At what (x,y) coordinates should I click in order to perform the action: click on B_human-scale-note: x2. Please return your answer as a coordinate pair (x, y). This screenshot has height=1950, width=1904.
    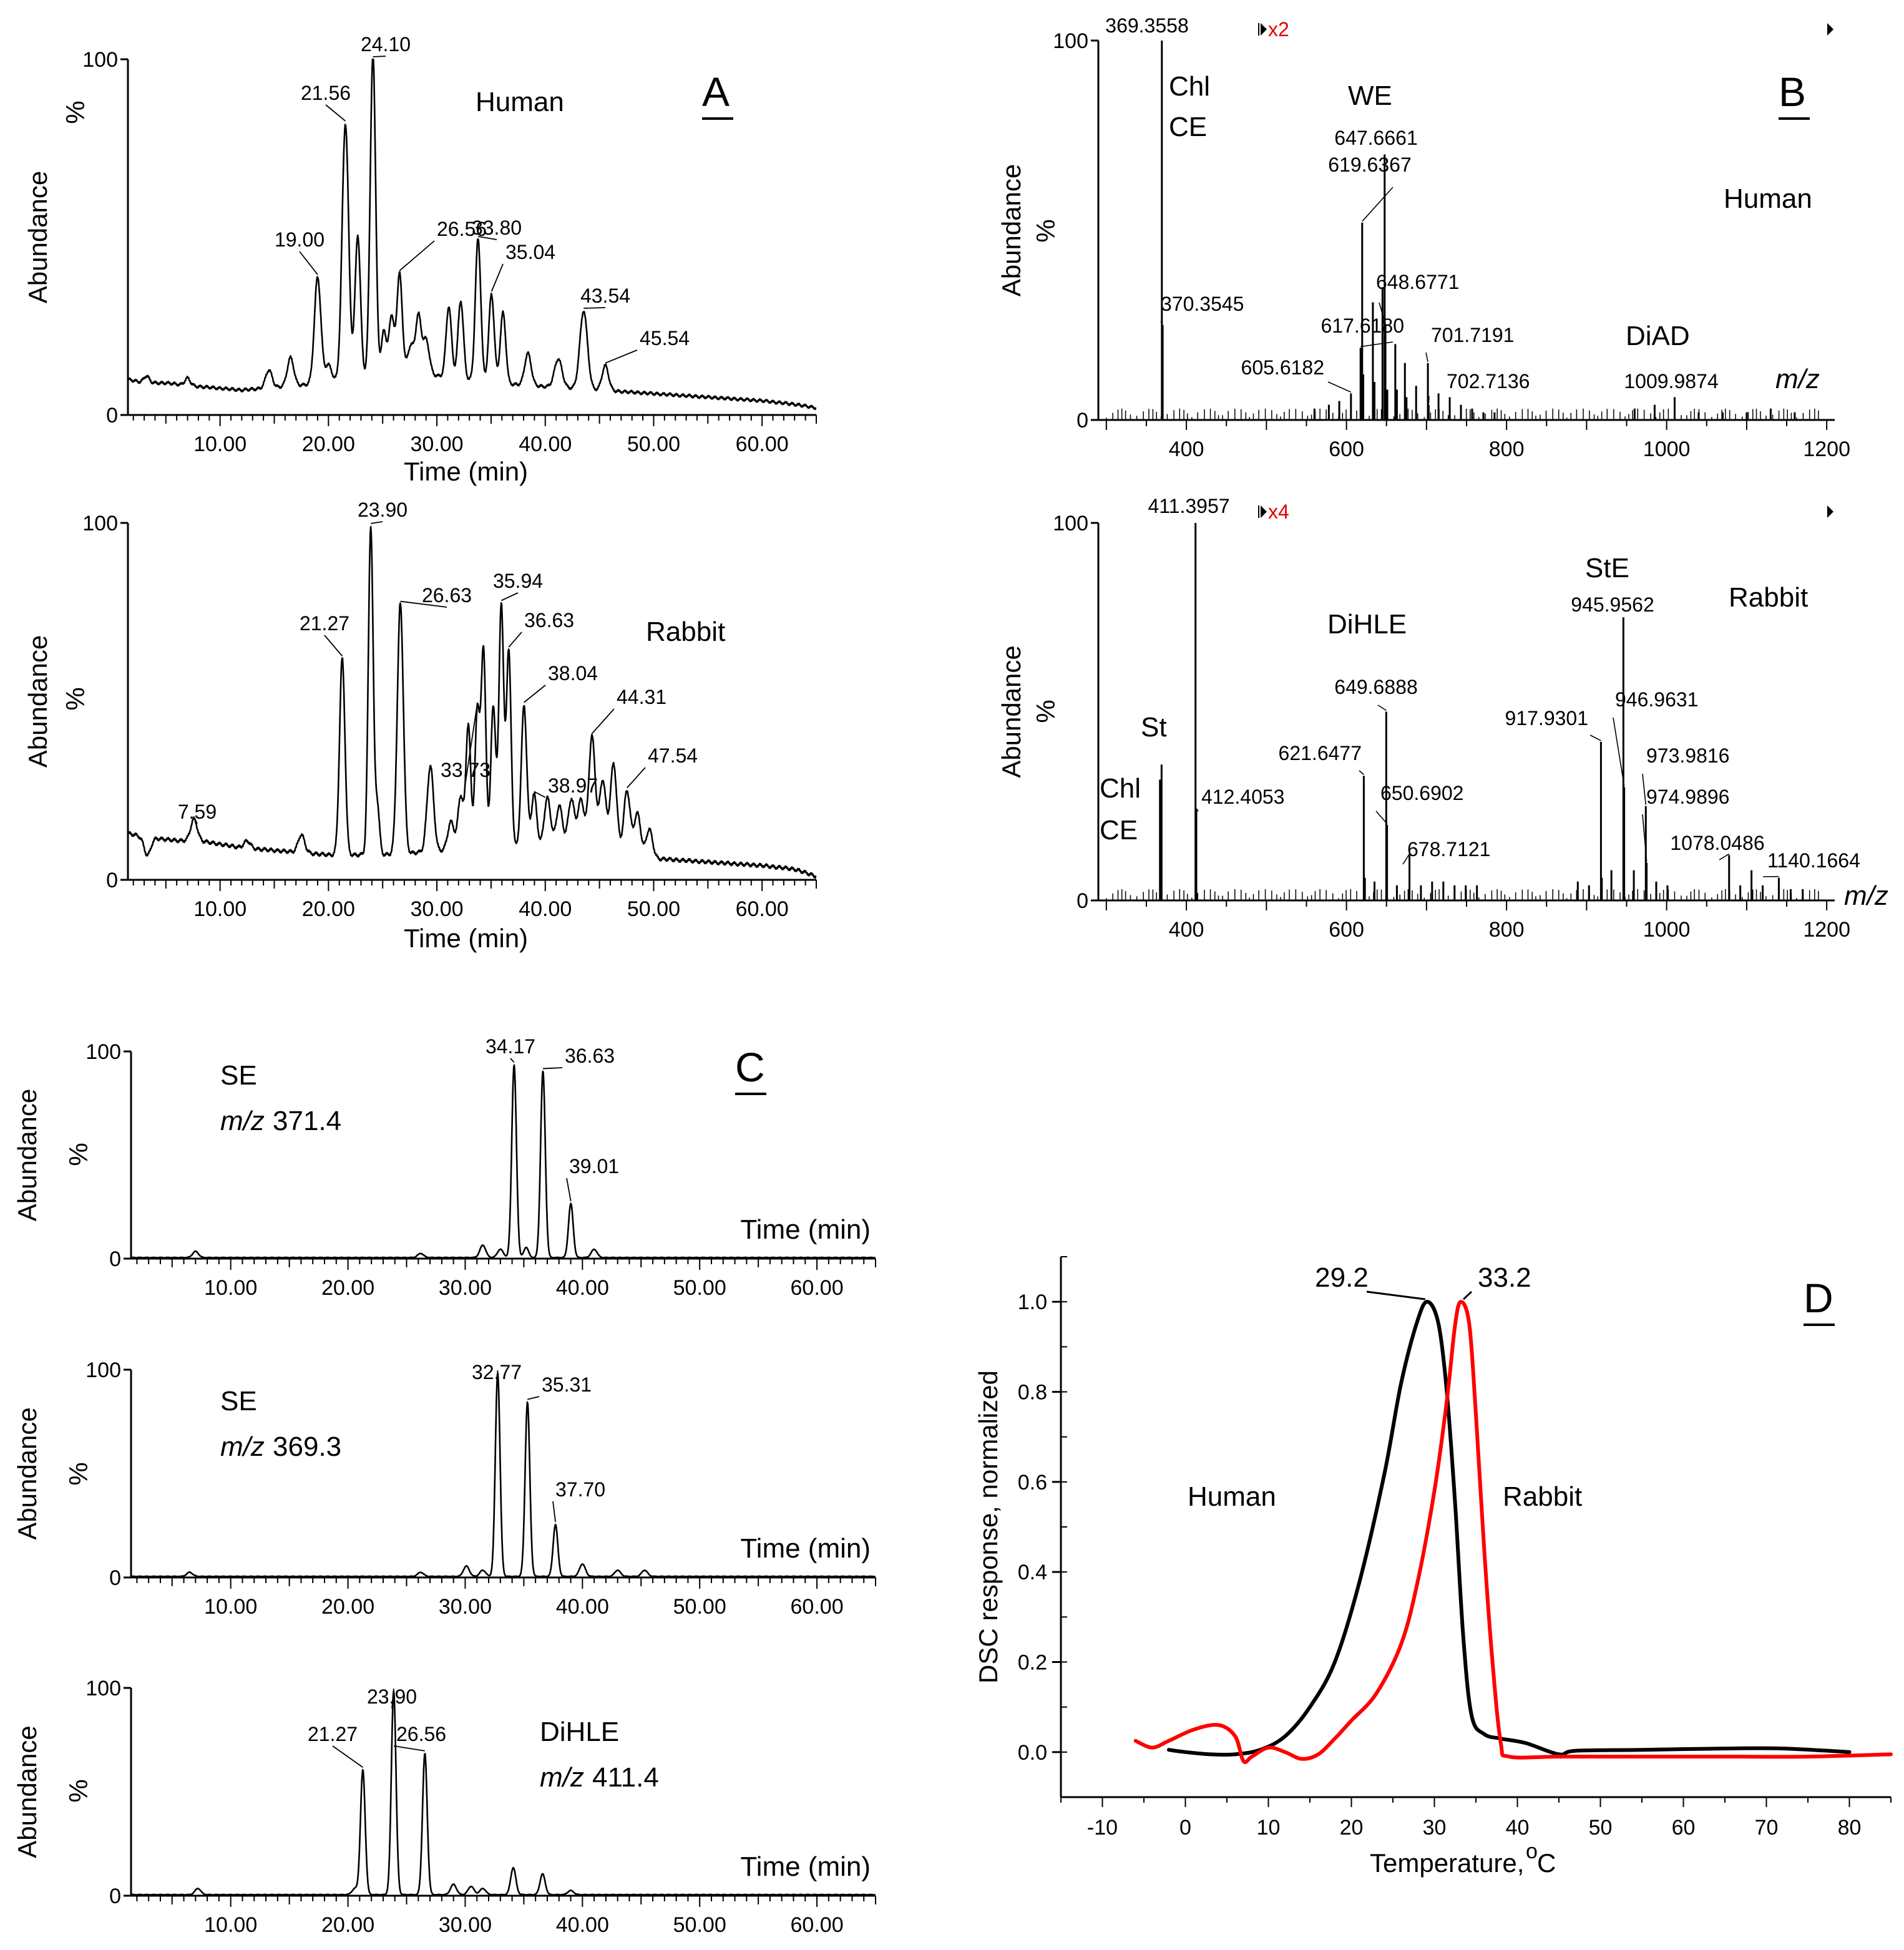
    Looking at the image, I should click on (1278, 30).